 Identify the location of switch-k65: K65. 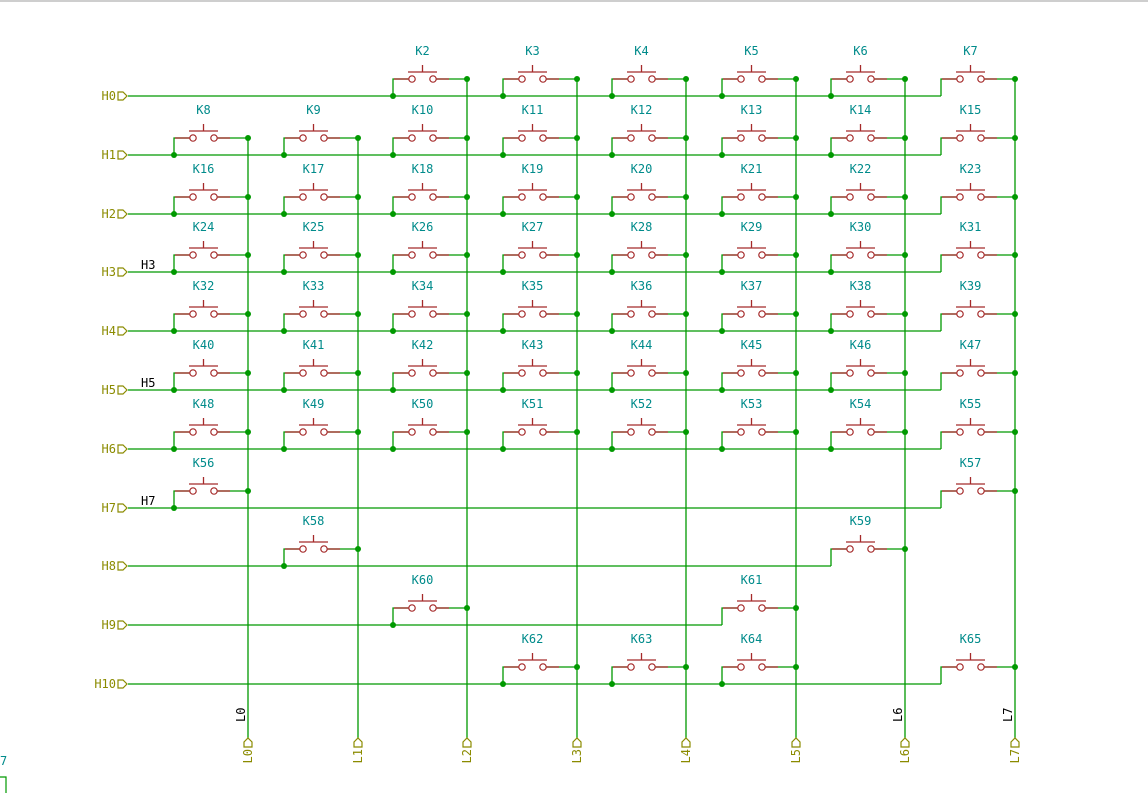
(977, 658).